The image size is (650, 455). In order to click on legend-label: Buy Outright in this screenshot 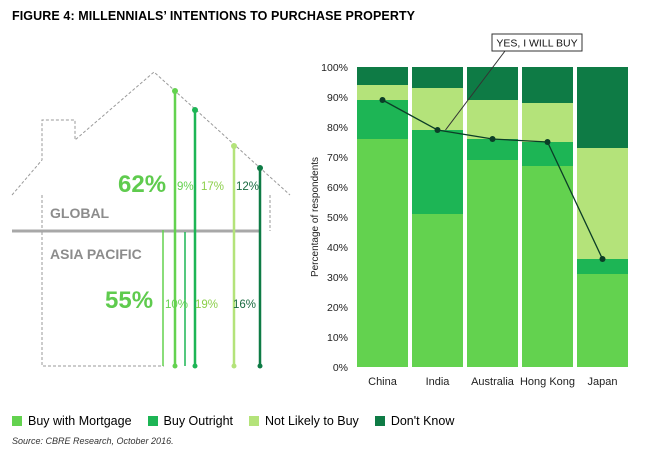, I will do `click(198, 421)`.